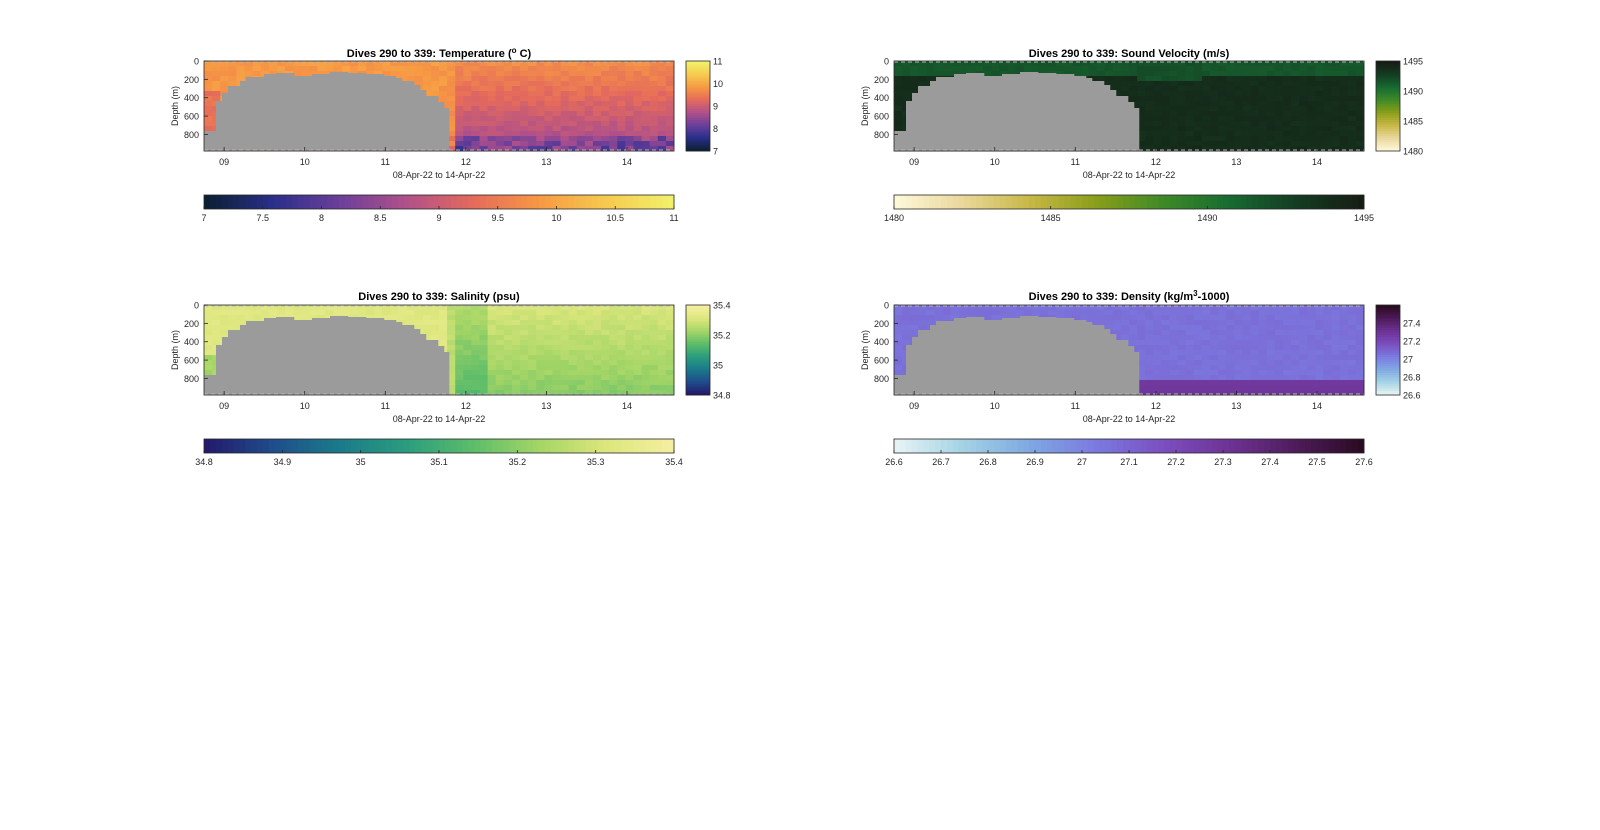  I want to click on side-colorbar-tick: 35.4, so click(722, 306).